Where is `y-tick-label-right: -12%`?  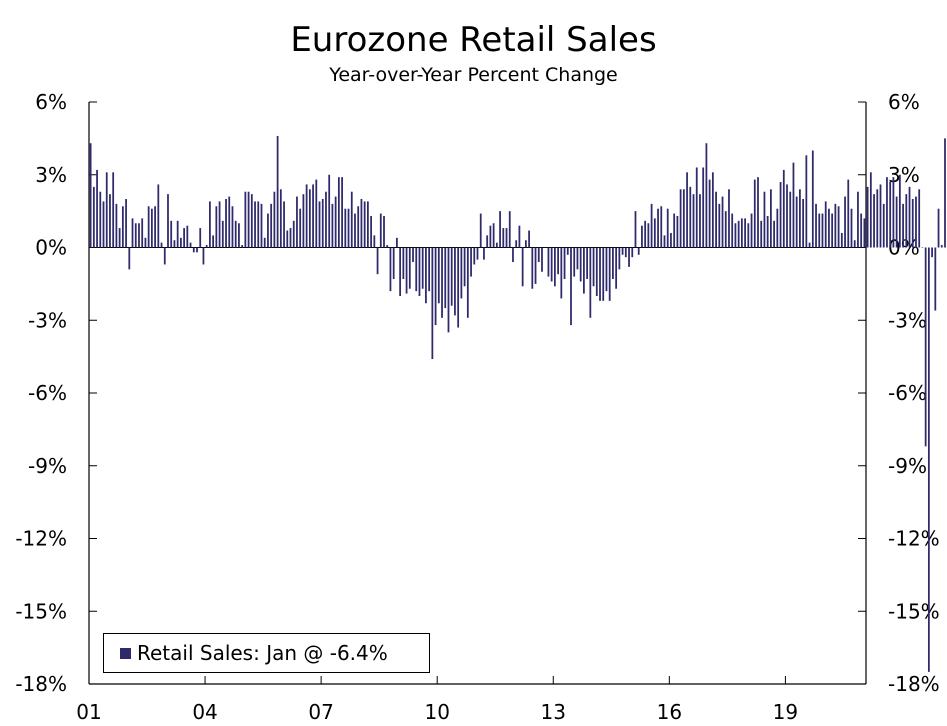 y-tick-label-right: -12% is located at coordinates (914, 539).